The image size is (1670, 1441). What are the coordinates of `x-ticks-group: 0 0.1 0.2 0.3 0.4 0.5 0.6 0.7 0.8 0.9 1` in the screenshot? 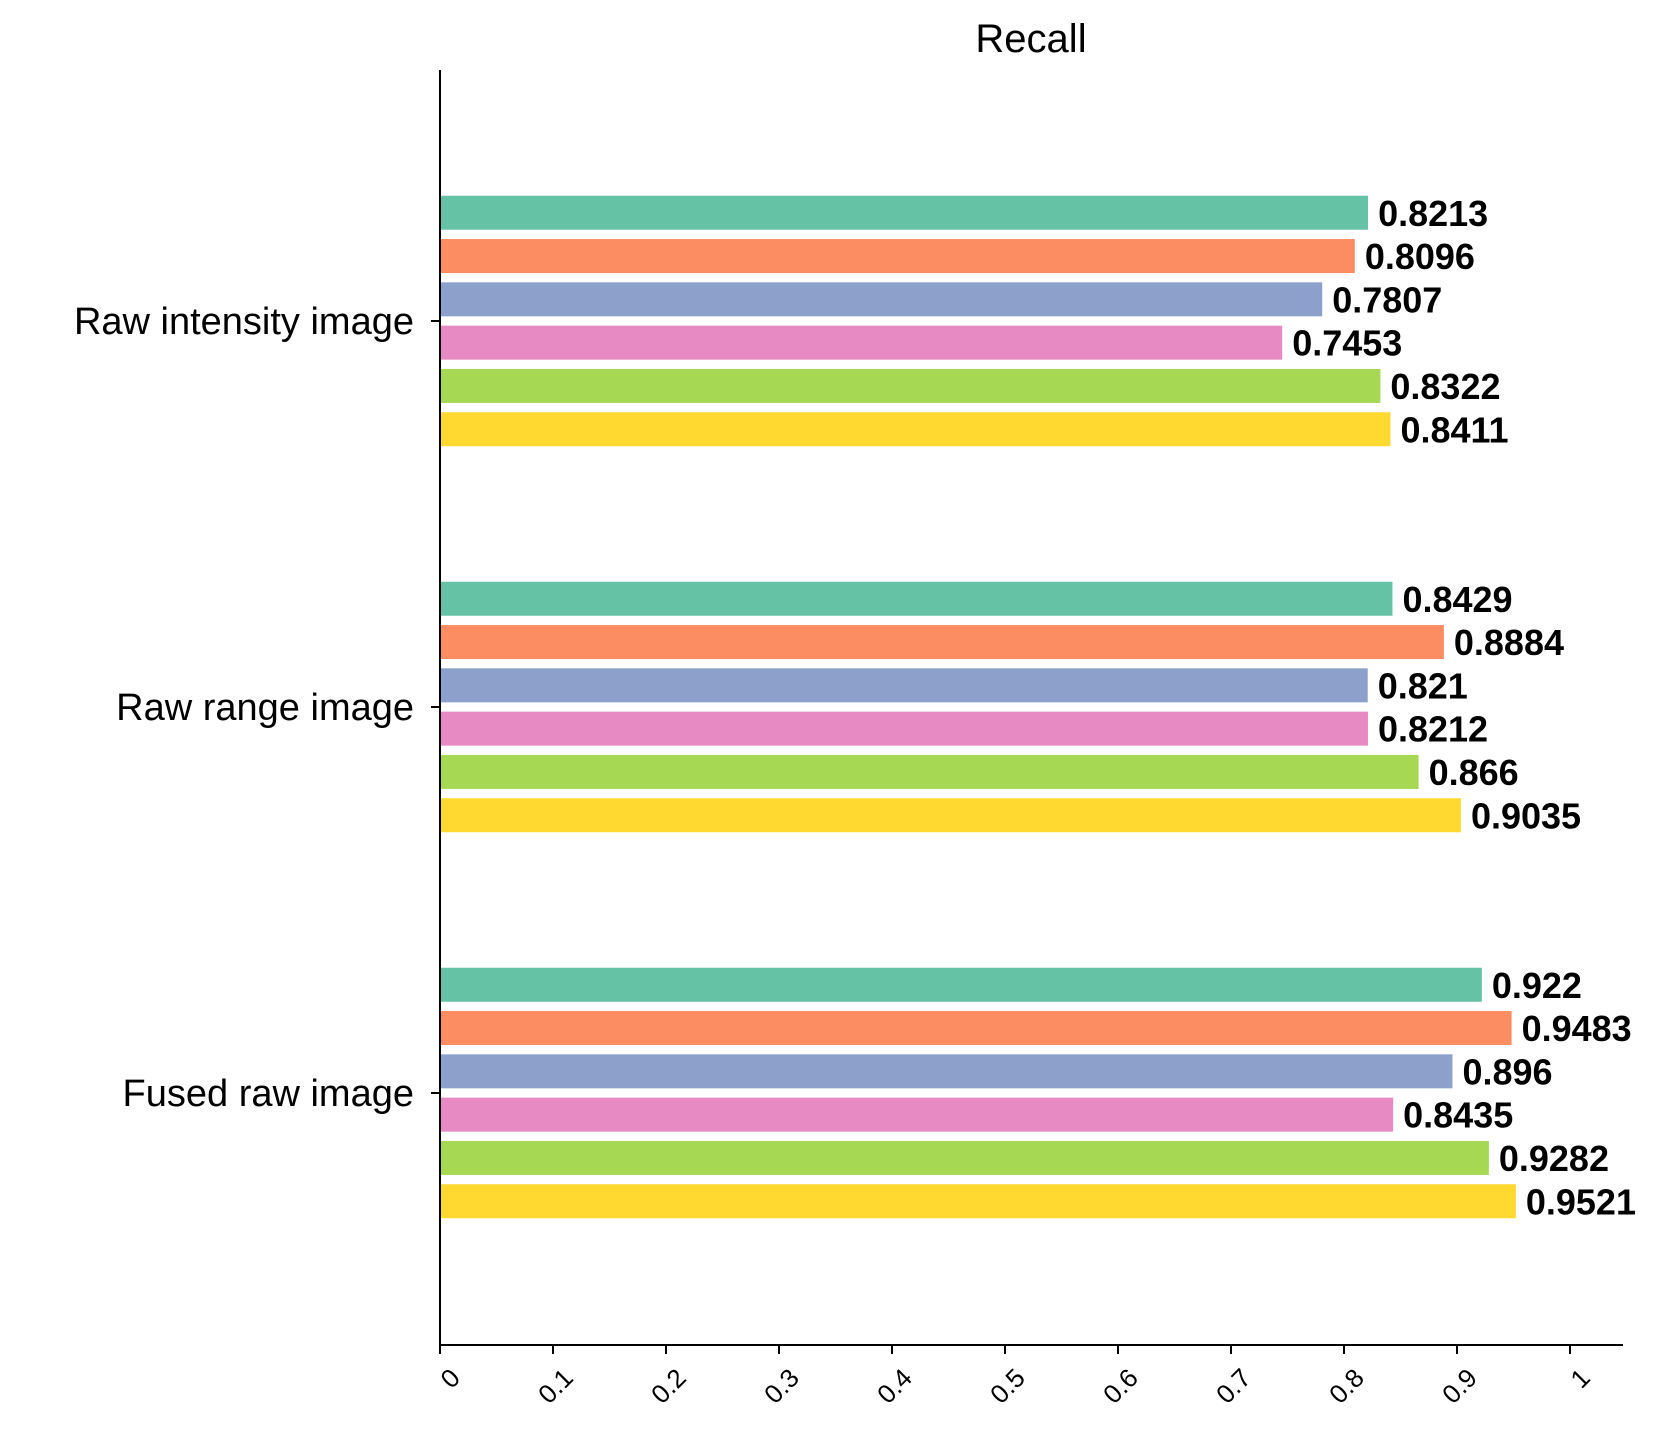 It's located at (1015, 1377).